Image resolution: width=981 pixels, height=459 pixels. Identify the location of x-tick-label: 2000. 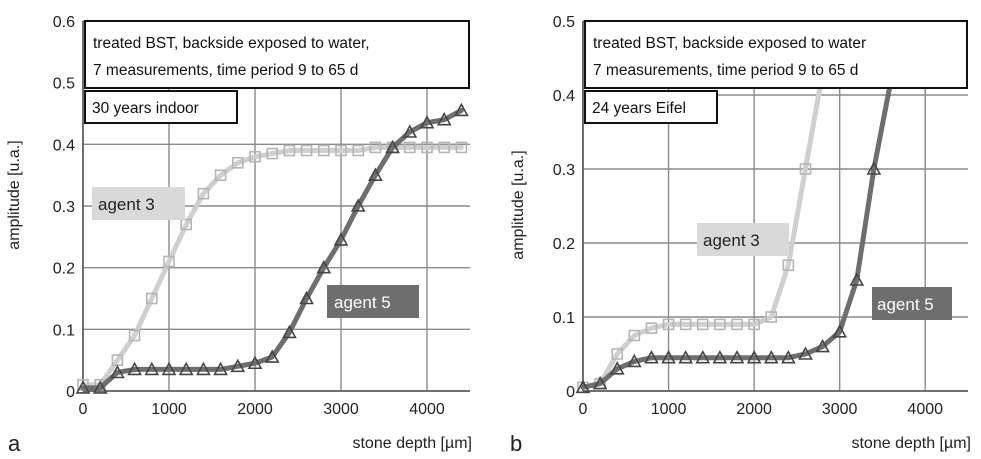
(255, 409).